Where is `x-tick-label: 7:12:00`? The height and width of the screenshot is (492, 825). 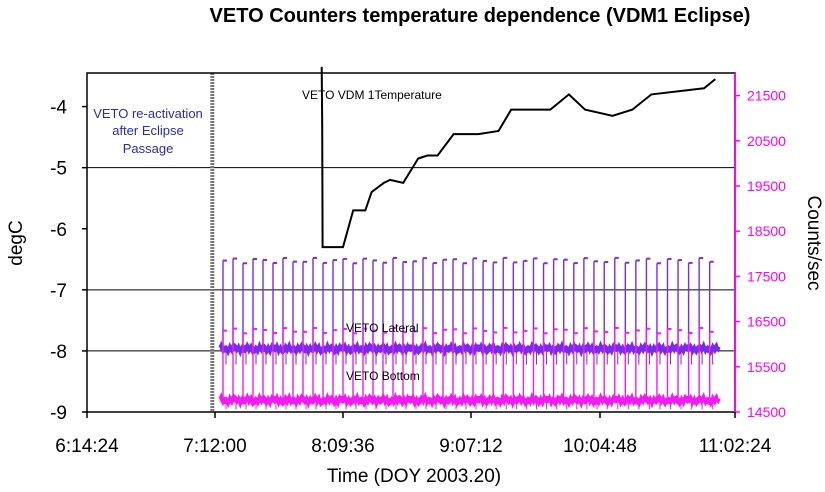 x-tick-label: 7:12:00 is located at coordinates (214, 446).